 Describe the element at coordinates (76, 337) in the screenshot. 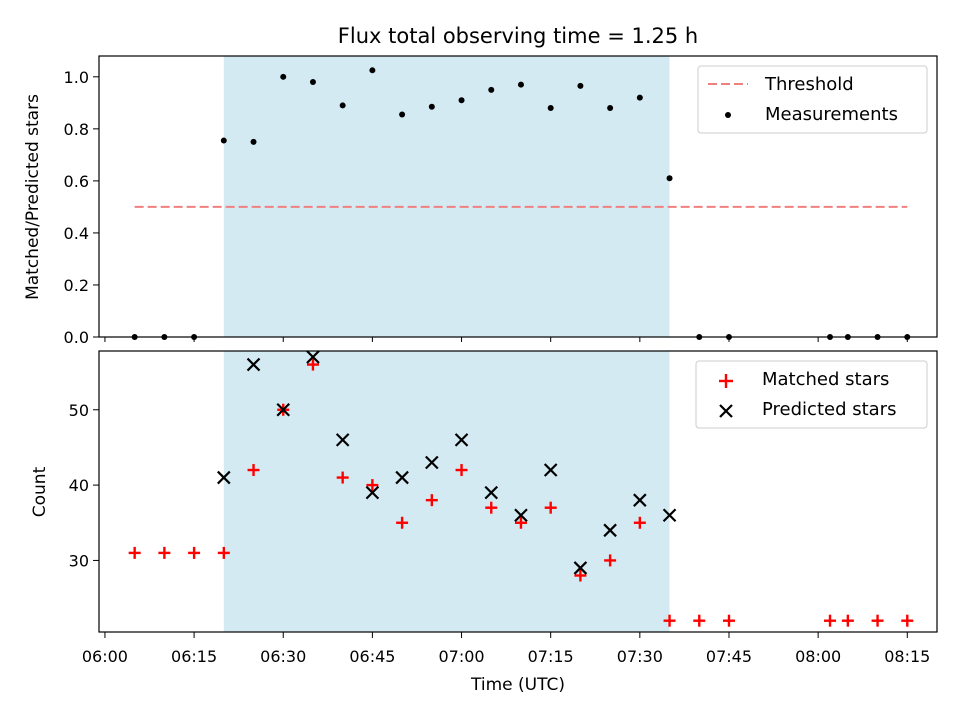

I see `top-y-tick-label: 0.0` at that location.